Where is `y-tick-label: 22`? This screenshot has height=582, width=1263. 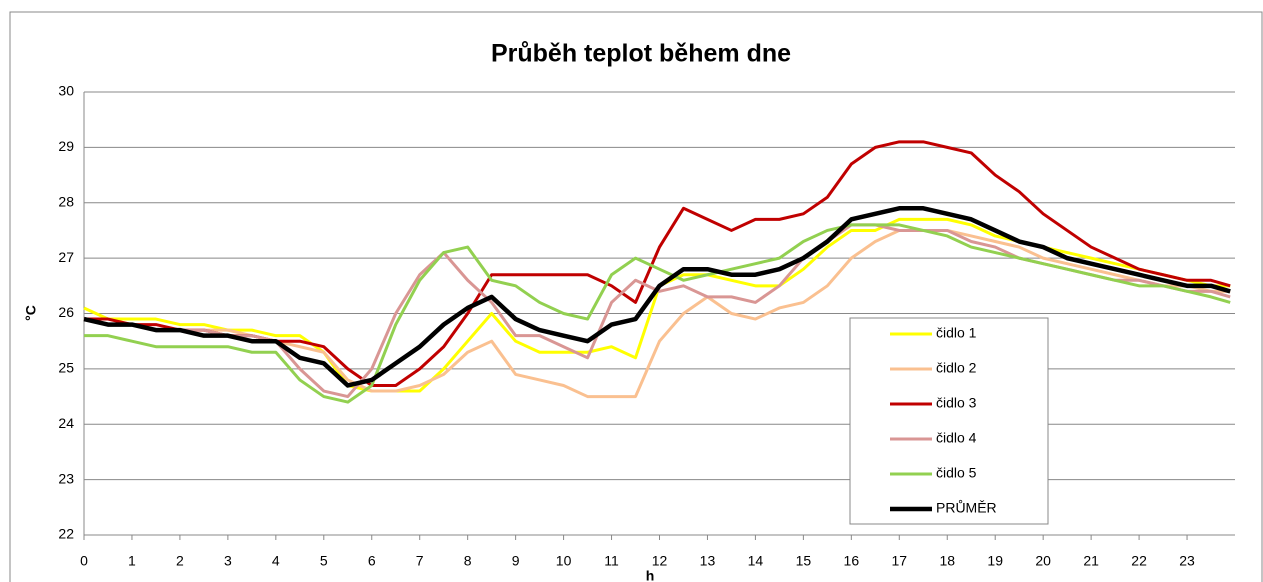 y-tick-label: 22 is located at coordinates (66, 534).